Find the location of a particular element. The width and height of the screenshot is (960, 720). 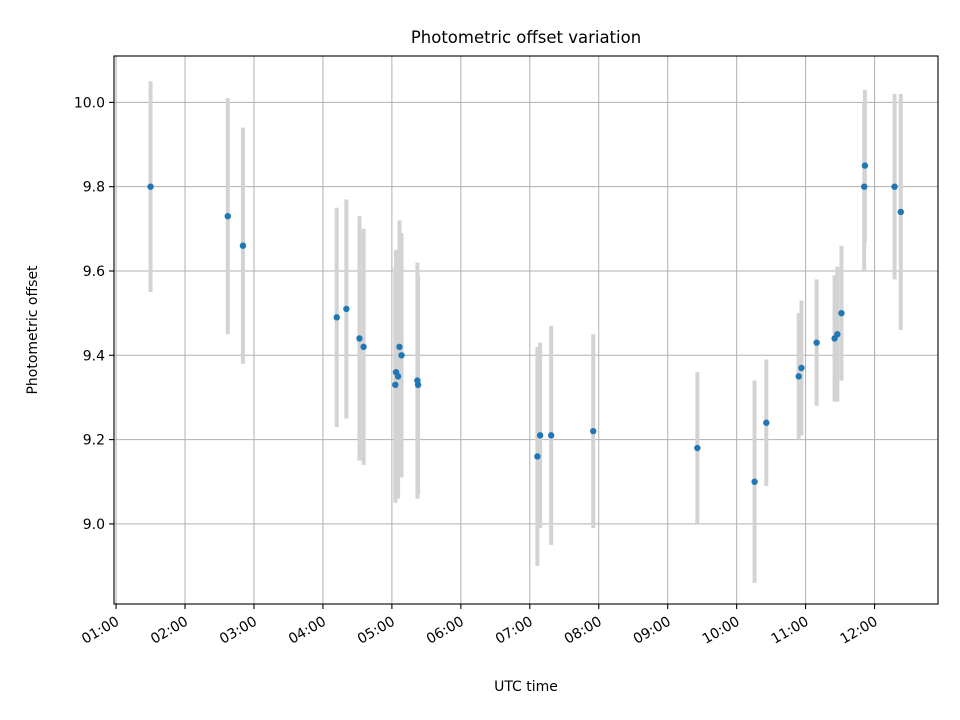

x-tick-label: 10:00 is located at coordinates (721, 631).